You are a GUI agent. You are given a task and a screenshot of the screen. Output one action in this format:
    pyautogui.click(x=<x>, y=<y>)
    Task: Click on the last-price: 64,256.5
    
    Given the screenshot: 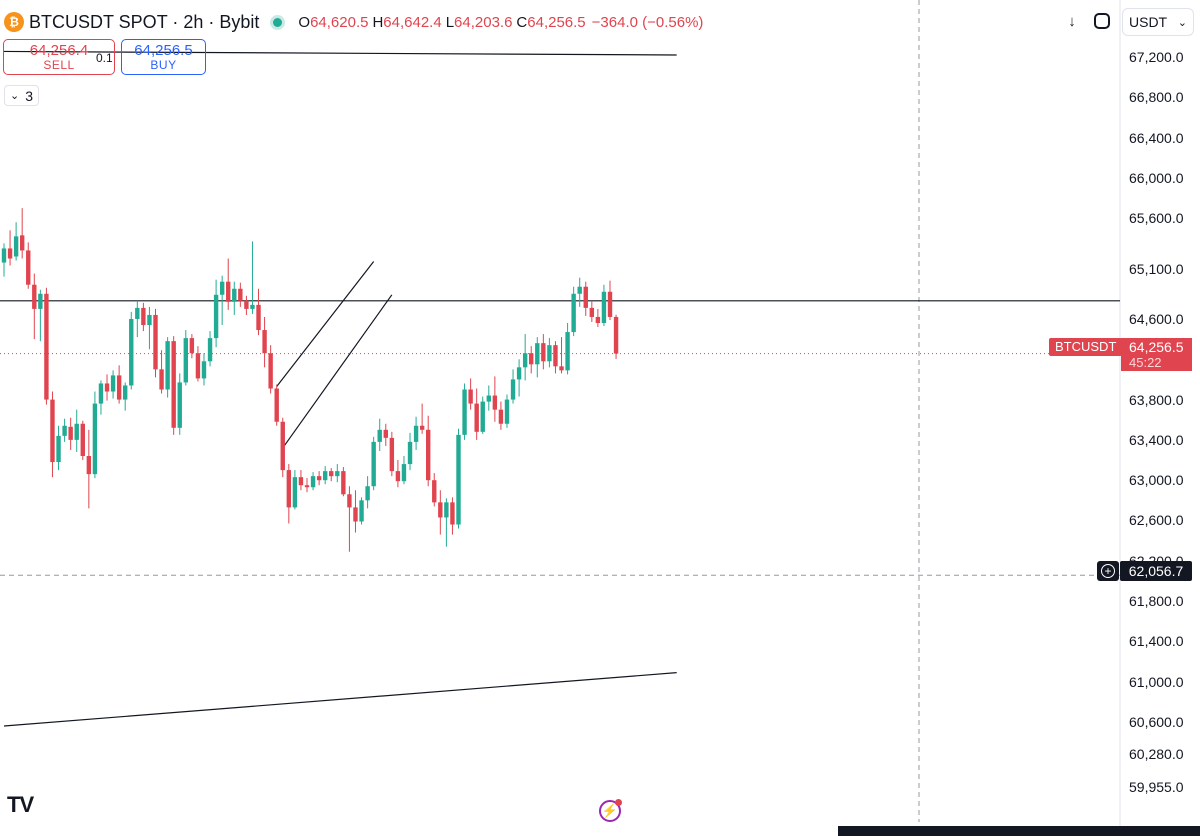 What is the action you would take?
    pyautogui.click(x=1156, y=347)
    